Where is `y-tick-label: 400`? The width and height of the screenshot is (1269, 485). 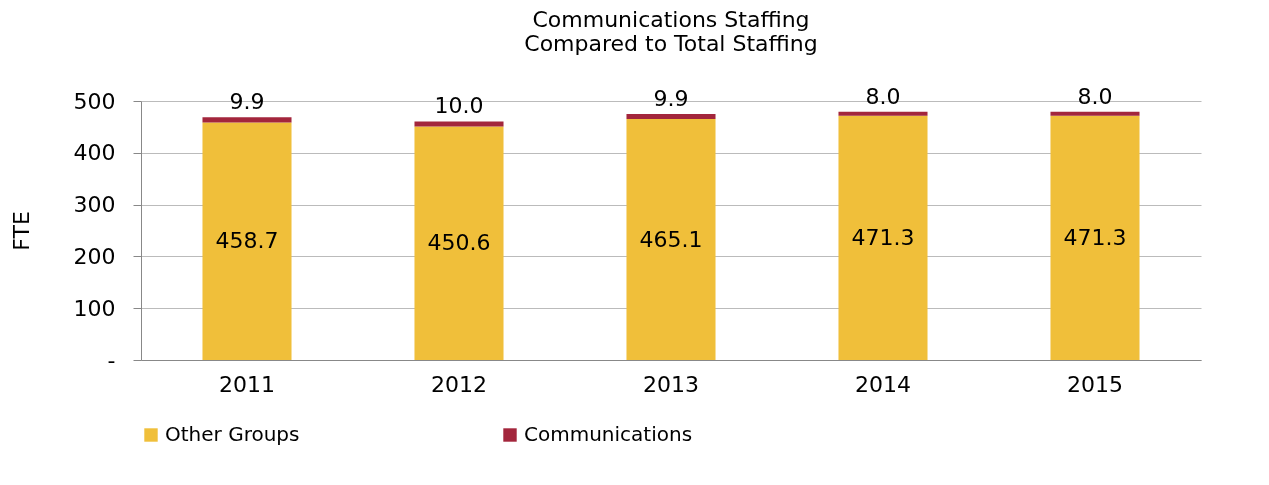 y-tick-label: 400 is located at coordinates (94, 153).